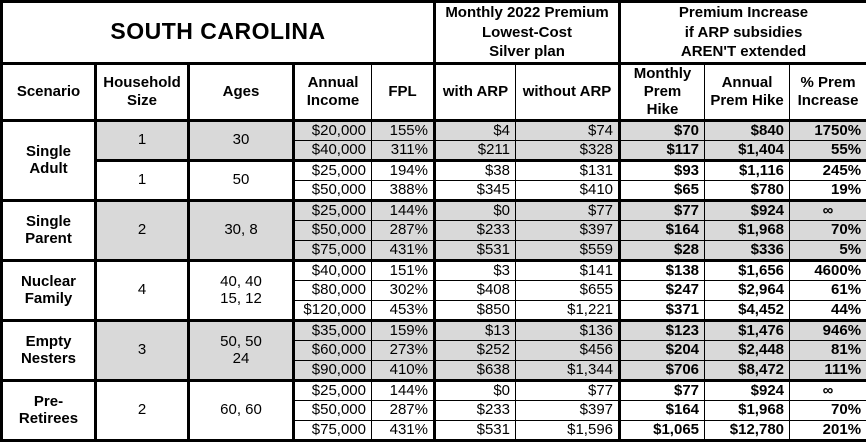  What do you see at coordinates (662, 130) in the screenshot?
I see `monthly-hike-cell: $70` at bounding box center [662, 130].